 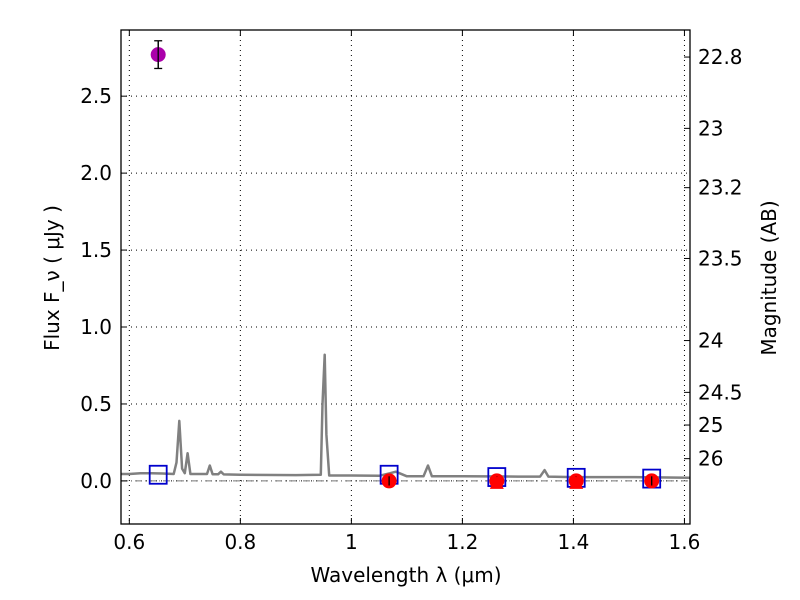 What do you see at coordinates (685, 542) in the screenshot?
I see `x-tick-label: 1.6` at bounding box center [685, 542].